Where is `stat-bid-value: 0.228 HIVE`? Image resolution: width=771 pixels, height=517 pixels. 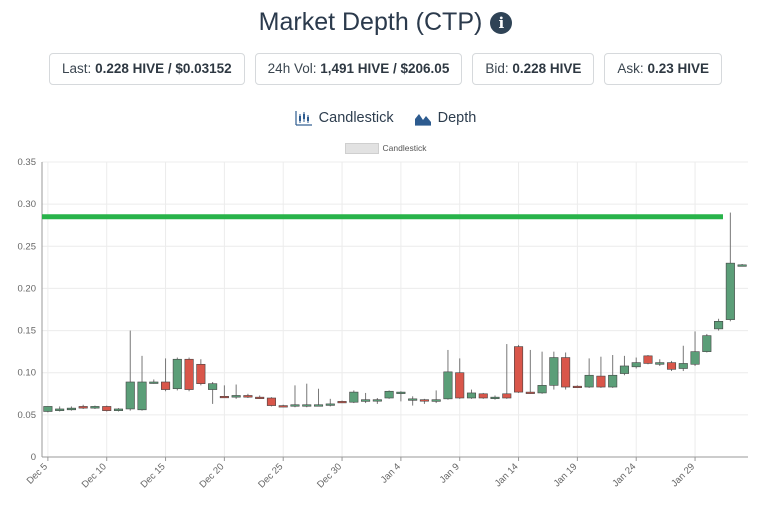 stat-bid-value: 0.228 HIVE is located at coordinates (547, 68).